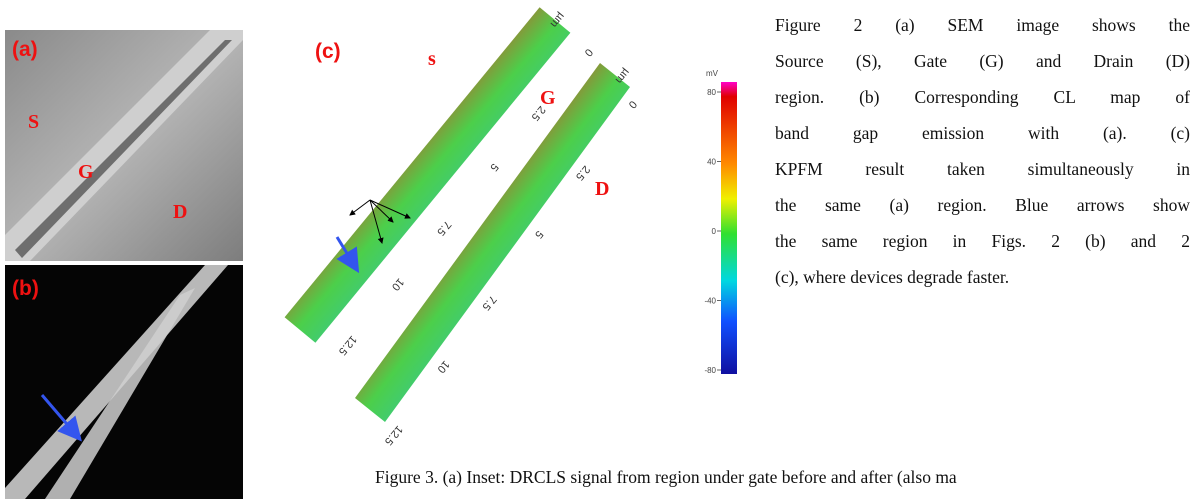 The image size is (1200, 499). I want to click on colorbar, so click(729, 228).